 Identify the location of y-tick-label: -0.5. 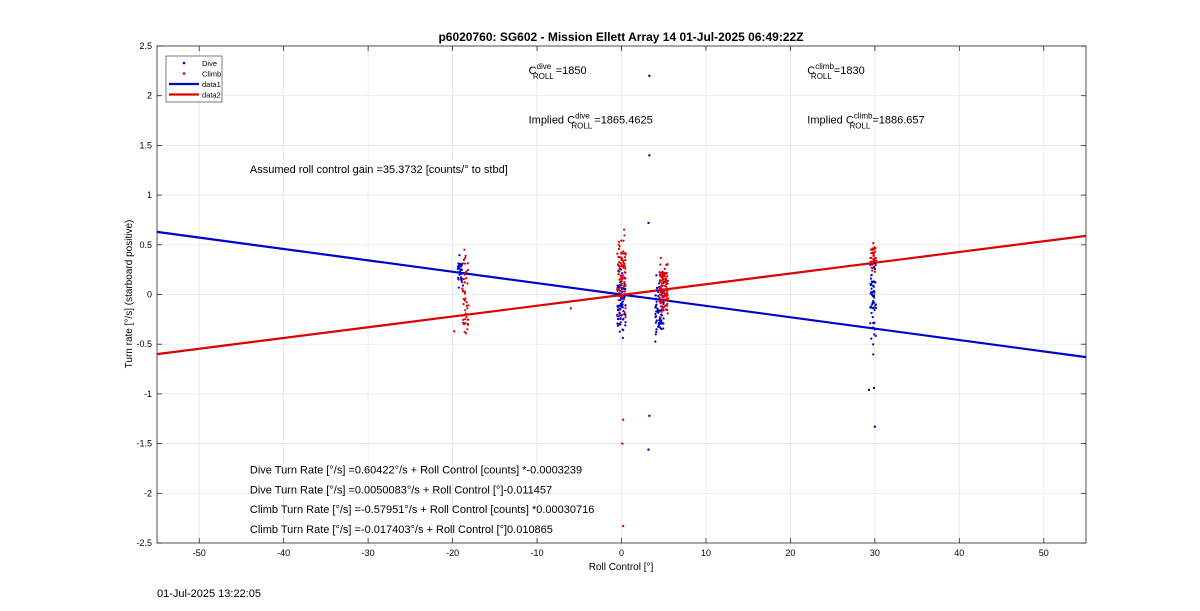
(144, 344).